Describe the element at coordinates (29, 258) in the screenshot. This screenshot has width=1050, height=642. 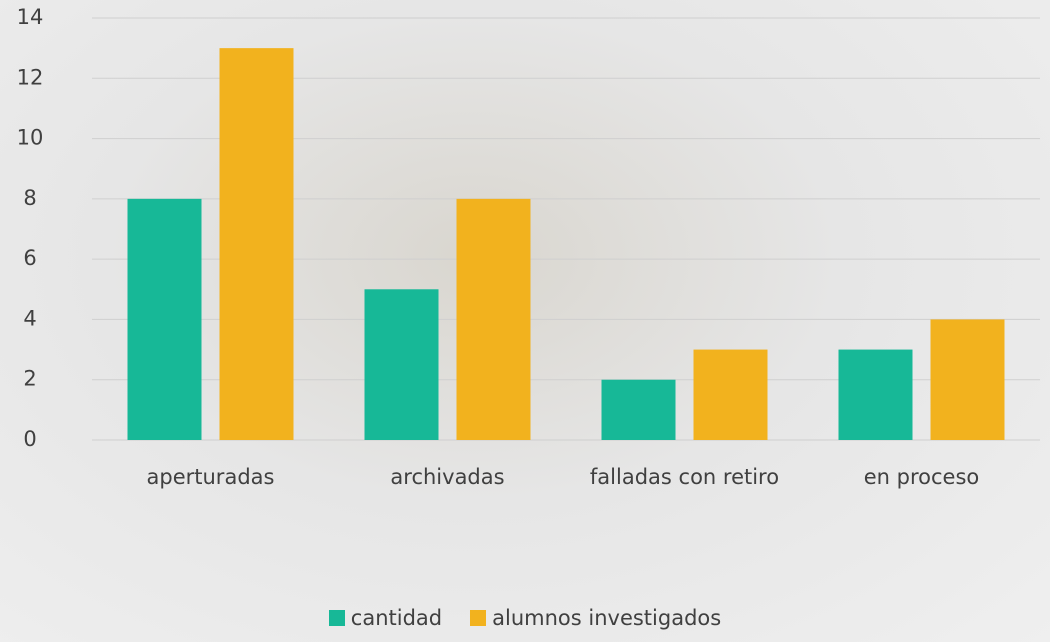
I see `y-tick-label: 6` at that location.